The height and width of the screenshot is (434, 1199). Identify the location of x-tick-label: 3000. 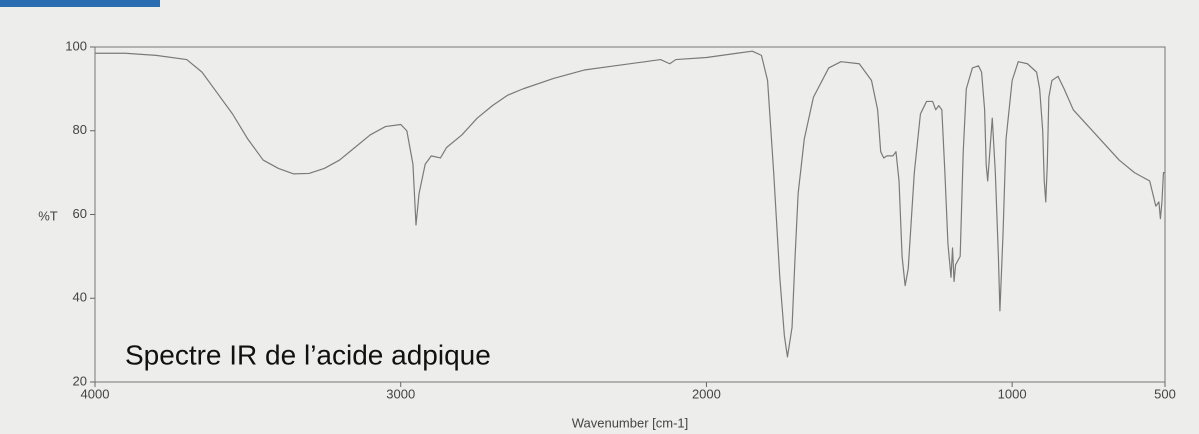
(400, 393).